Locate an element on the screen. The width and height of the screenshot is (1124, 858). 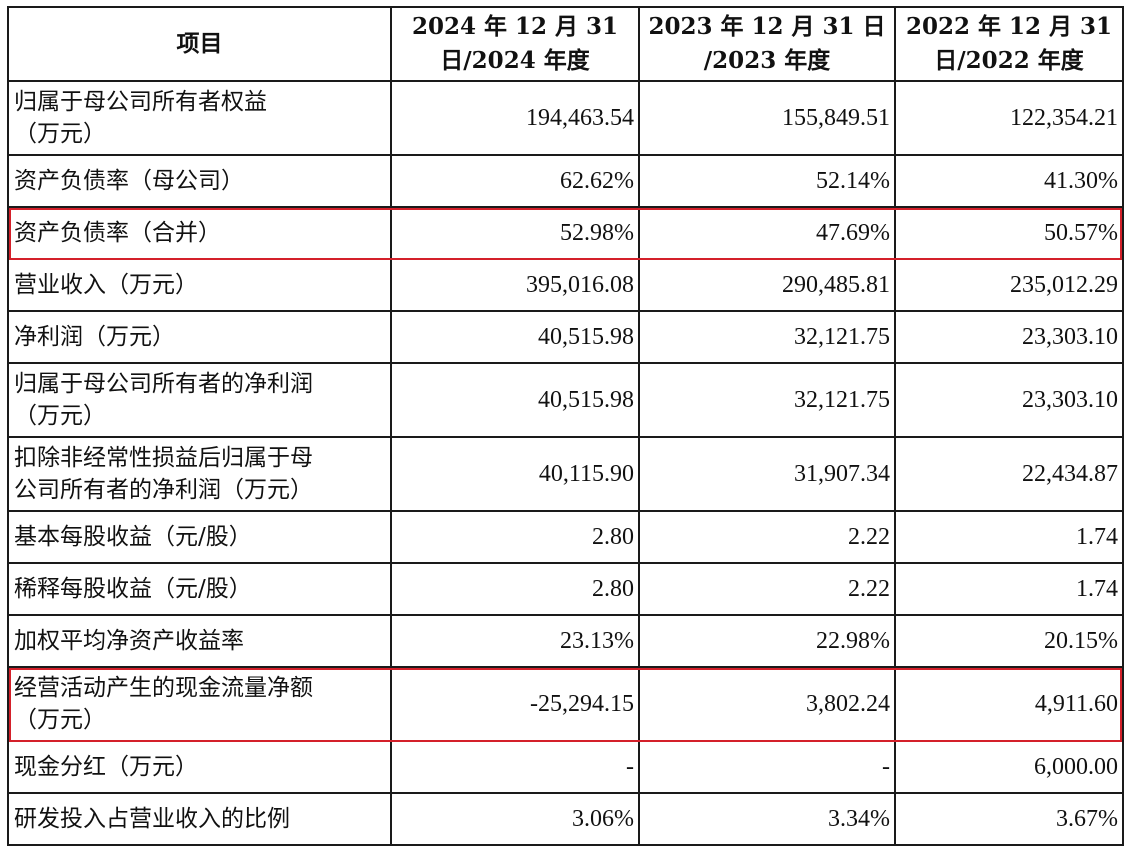
table-row: 研发投入占营业收入的比例 3.06% 3.34% 3.67% is located at coordinates (565, 819).